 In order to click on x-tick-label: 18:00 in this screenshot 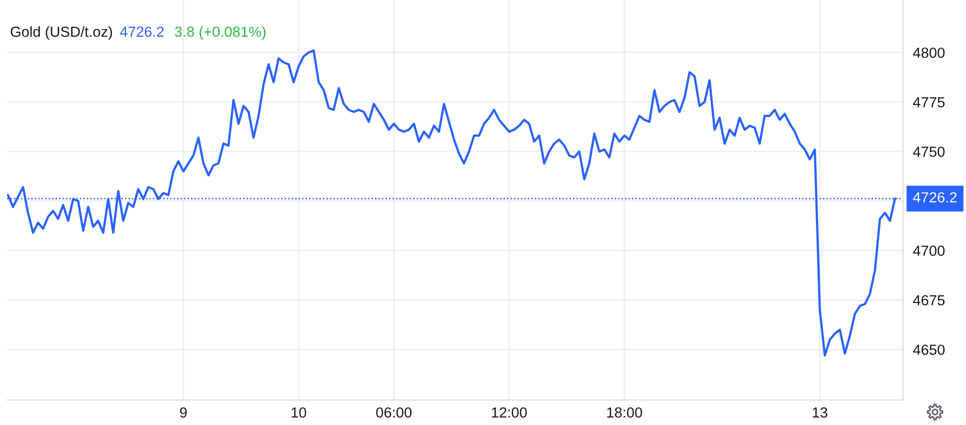, I will do `click(624, 412)`.